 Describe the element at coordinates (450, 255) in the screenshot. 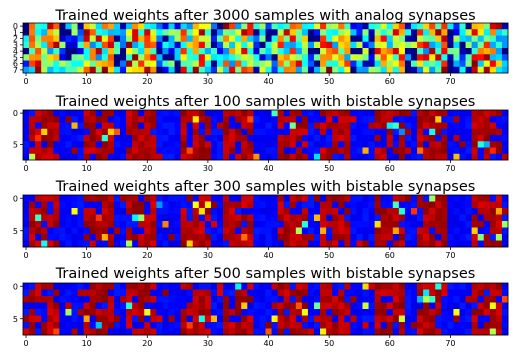

I see `x-tick-label: 70` at that location.